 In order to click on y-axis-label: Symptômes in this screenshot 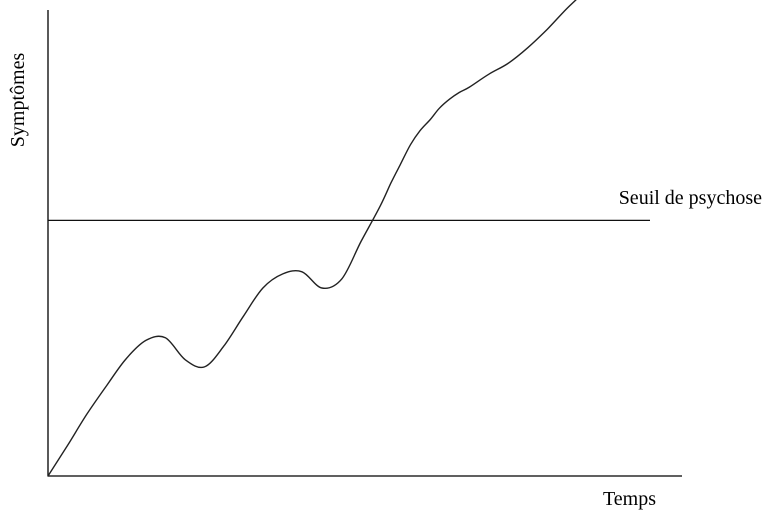, I will do `click(18, 100)`.